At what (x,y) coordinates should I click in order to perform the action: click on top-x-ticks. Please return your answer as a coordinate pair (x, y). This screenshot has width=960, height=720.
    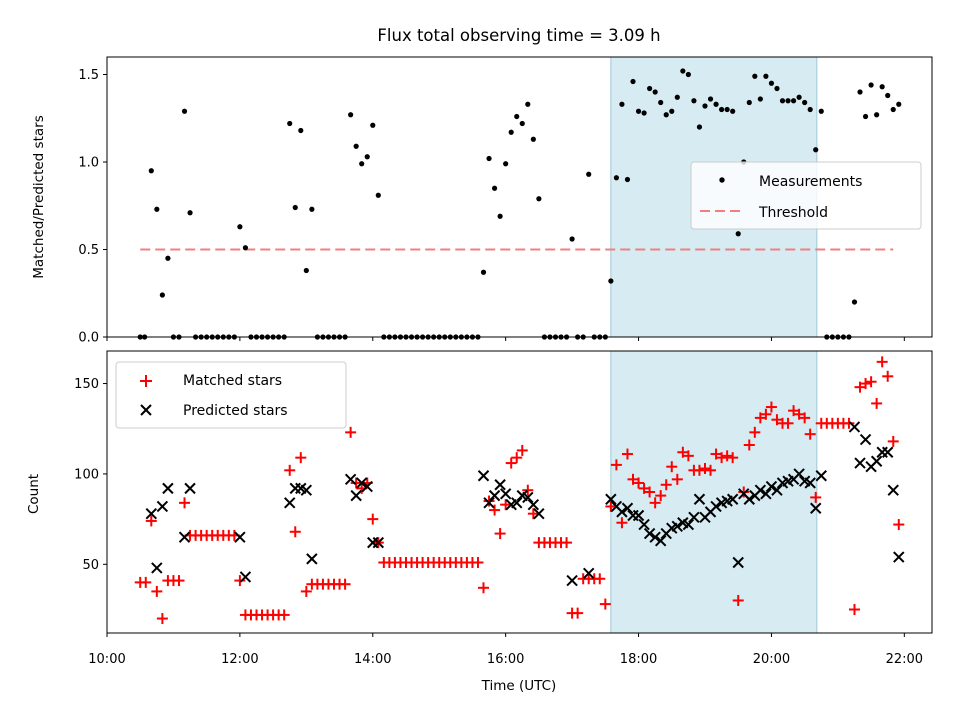
    Looking at the image, I should click on (505, 339).